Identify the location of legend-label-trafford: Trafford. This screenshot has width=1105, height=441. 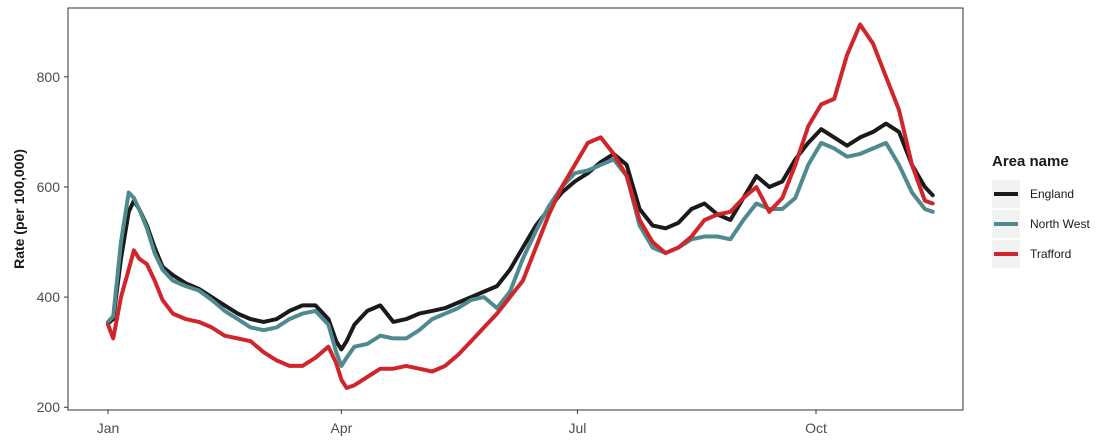
(1050, 254).